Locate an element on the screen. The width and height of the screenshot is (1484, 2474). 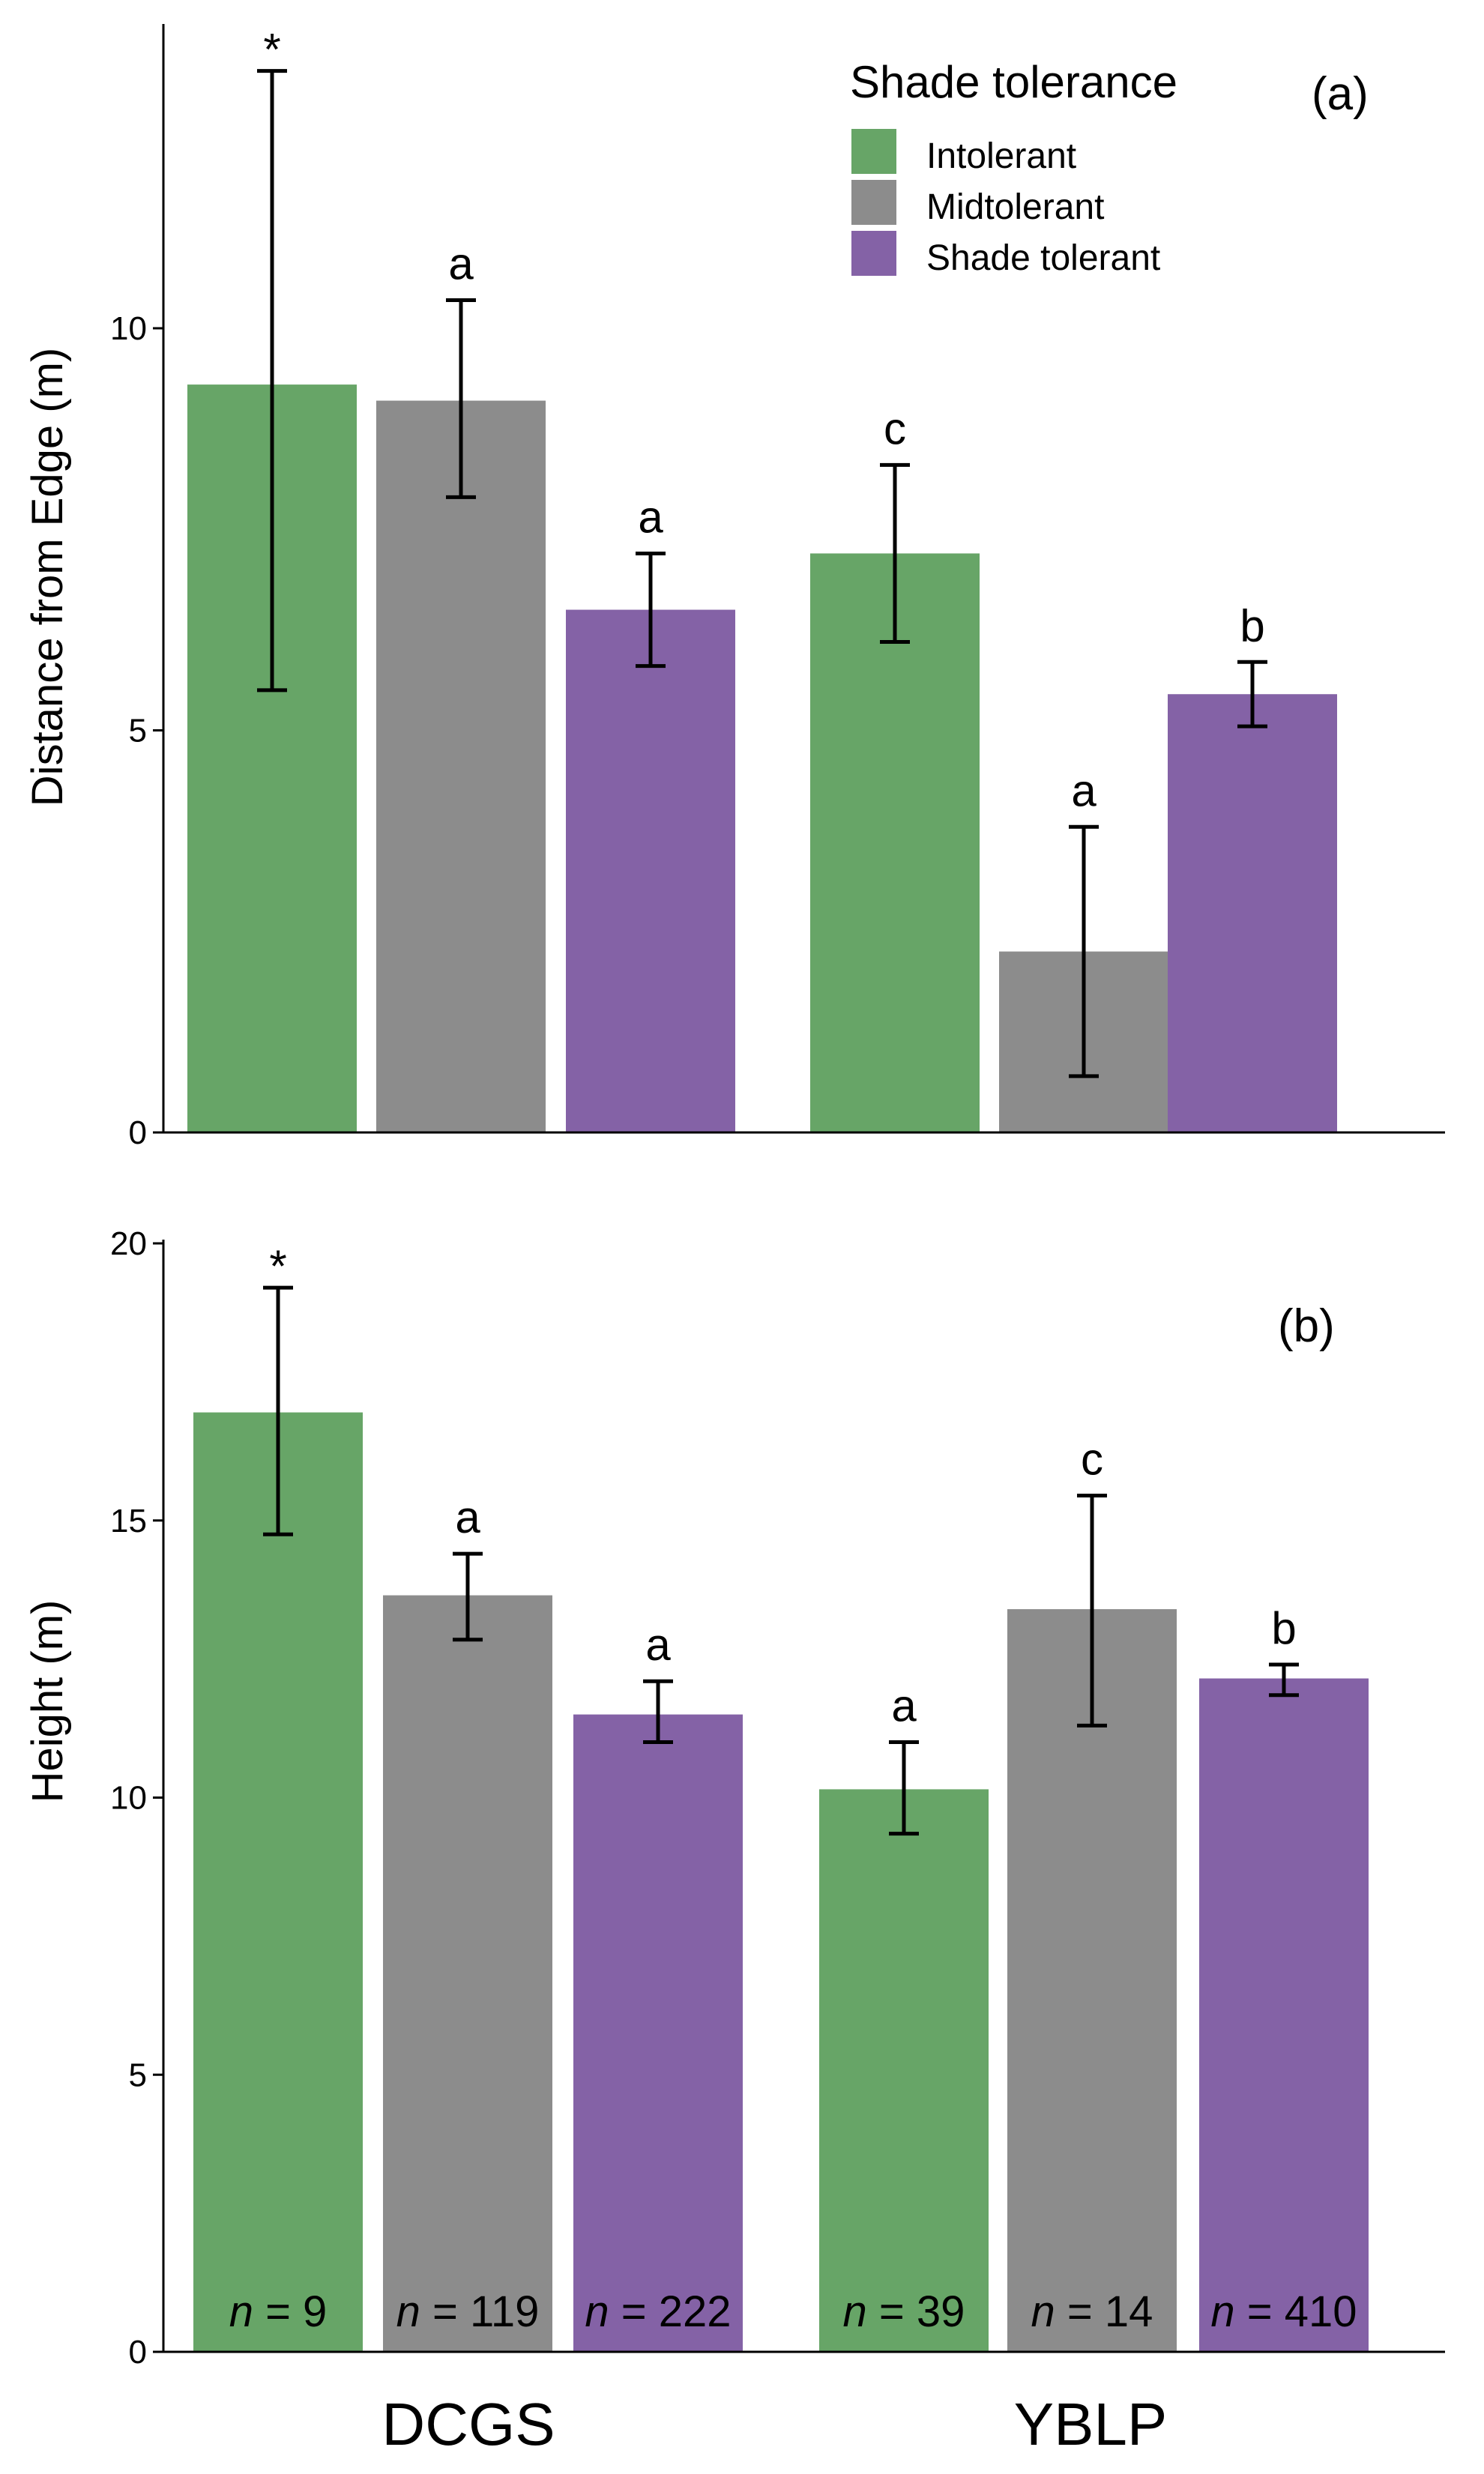
n-symbol-b-yblp-shade-tolerant: n is located at coordinates (1222, 2311).